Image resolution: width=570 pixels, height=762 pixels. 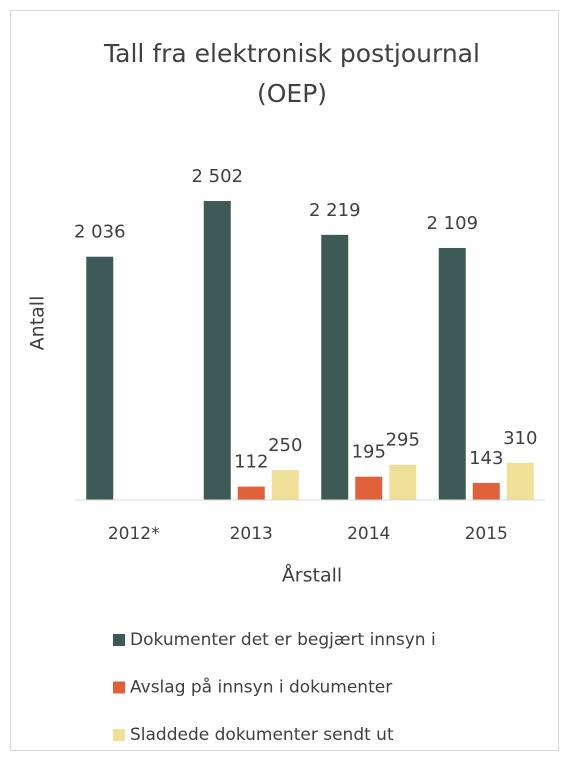 I want to click on value-label: 2 502, so click(x=217, y=176).